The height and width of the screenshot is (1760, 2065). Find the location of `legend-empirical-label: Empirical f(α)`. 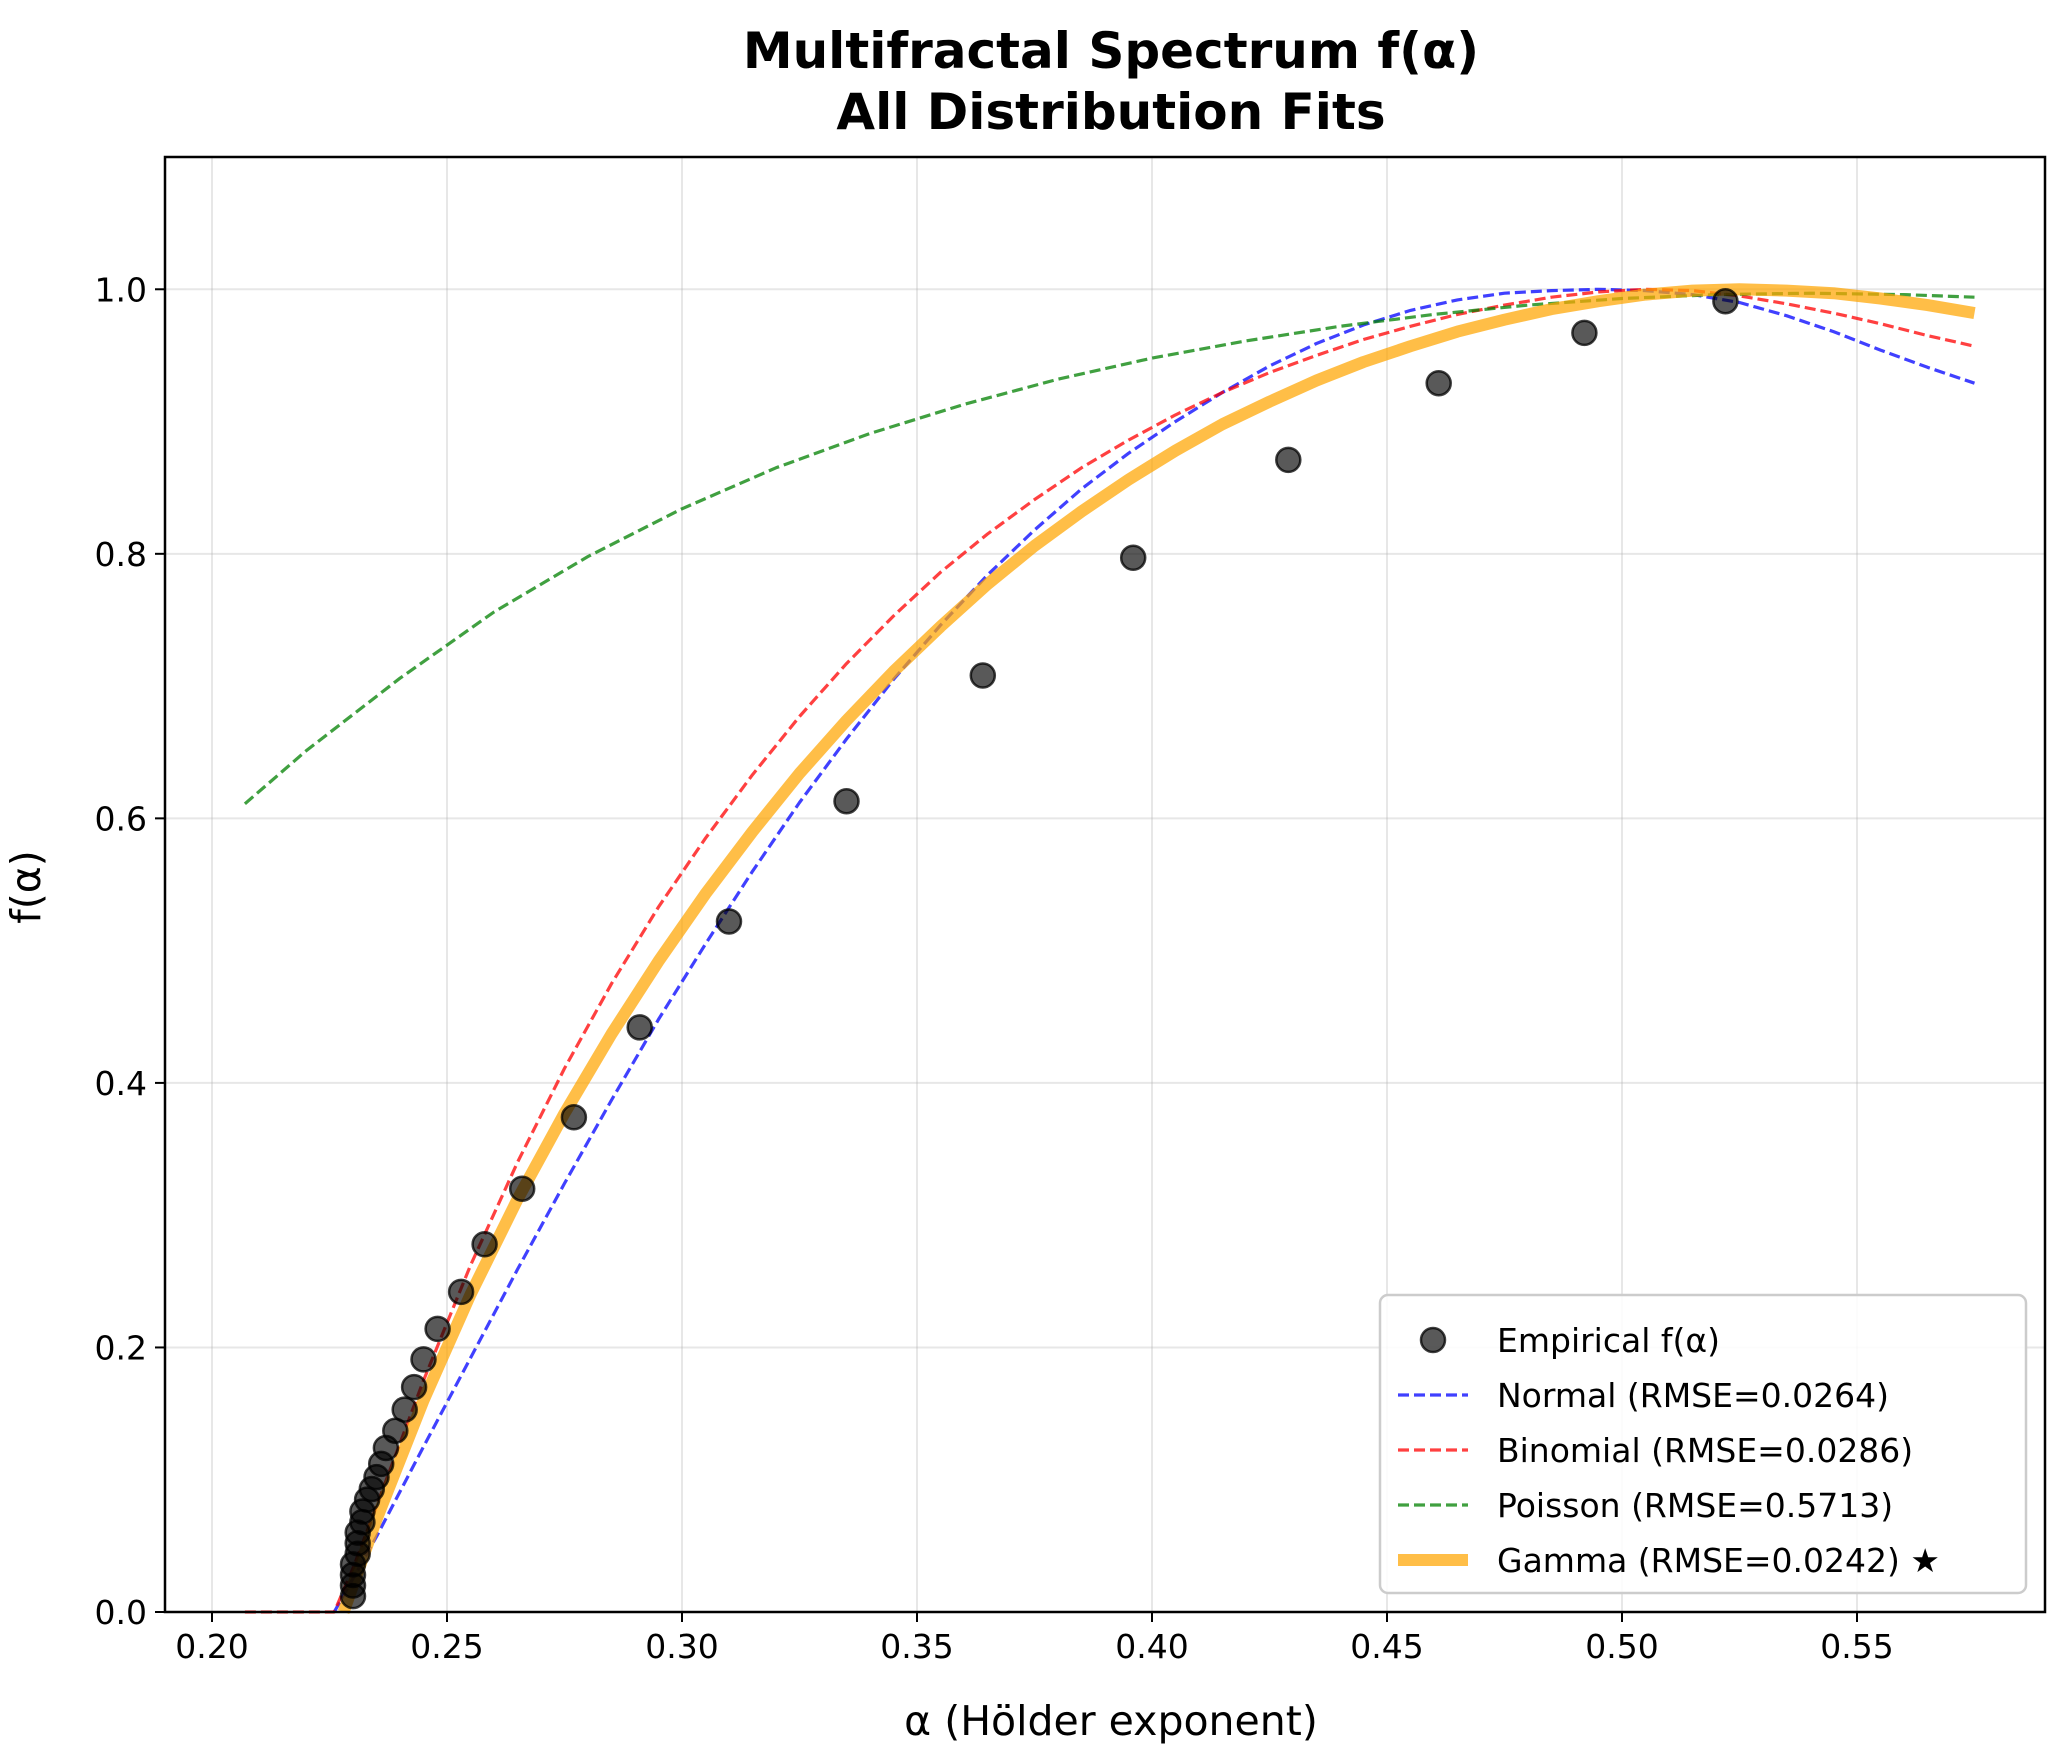

legend-empirical-label: Empirical f(α) is located at coordinates (1608, 1340).